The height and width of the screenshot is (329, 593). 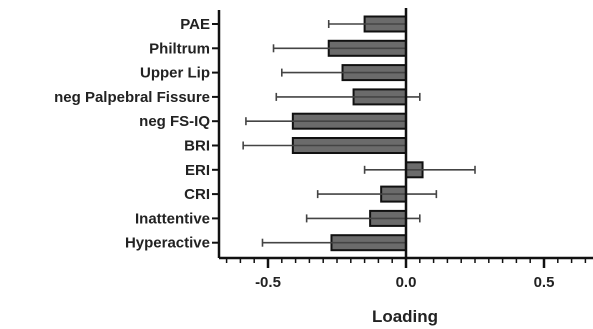 I want to click on x-tick-label: 0.5, so click(x=544, y=282).